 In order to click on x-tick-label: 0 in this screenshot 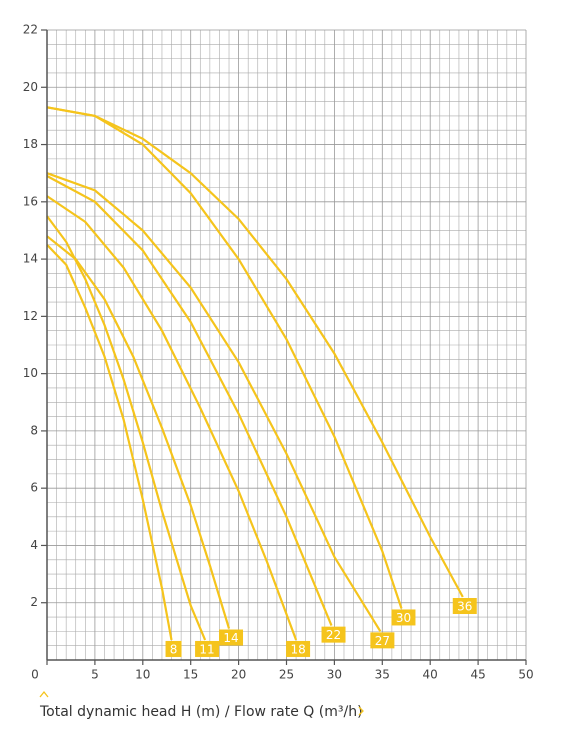, I will do `click(35, 675)`.